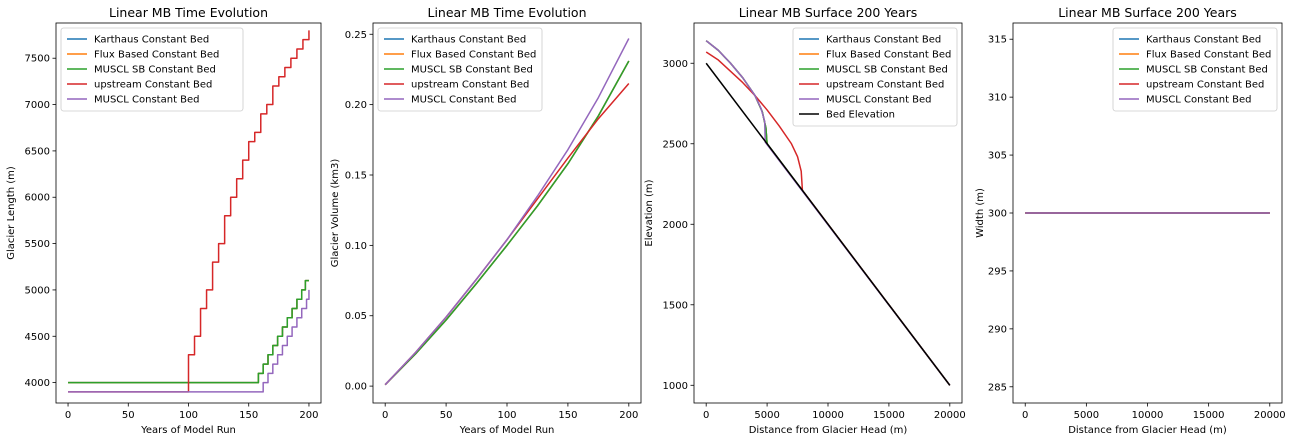 This screenshot has height=441, width=1293. What do you see at coordinates (335, 213) in the screenshot?
I see `y-axis-label: Glacier Volume (km3)` at bounding box center [335, 213].